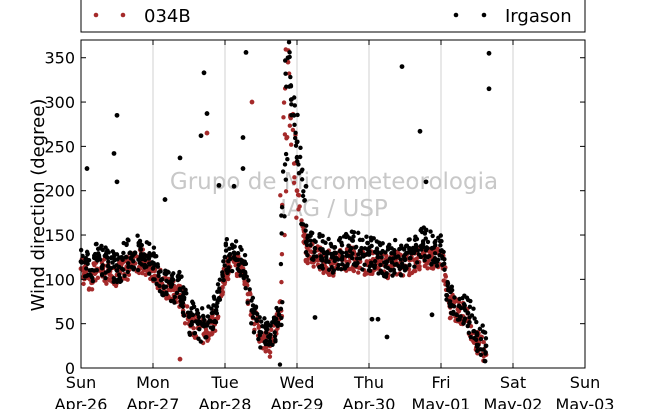 The height and width of the screenshot is (413, 650). What do you see at coordinates (513, 402) in the screenshot?
I see `x-tick-label-date: May-02` at bounding box center [513, 402].